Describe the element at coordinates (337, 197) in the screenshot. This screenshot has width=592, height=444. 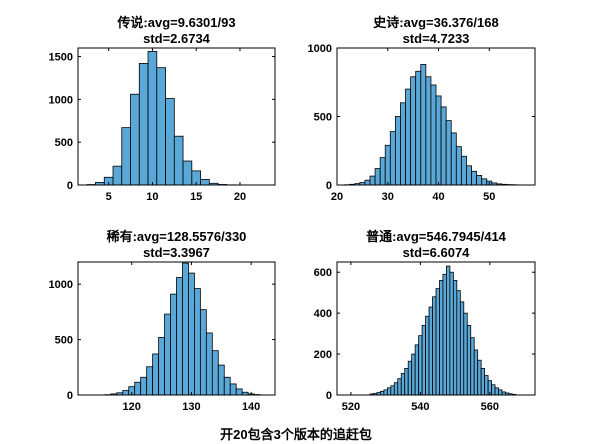
I see `x-tick-label: 20` at that location.